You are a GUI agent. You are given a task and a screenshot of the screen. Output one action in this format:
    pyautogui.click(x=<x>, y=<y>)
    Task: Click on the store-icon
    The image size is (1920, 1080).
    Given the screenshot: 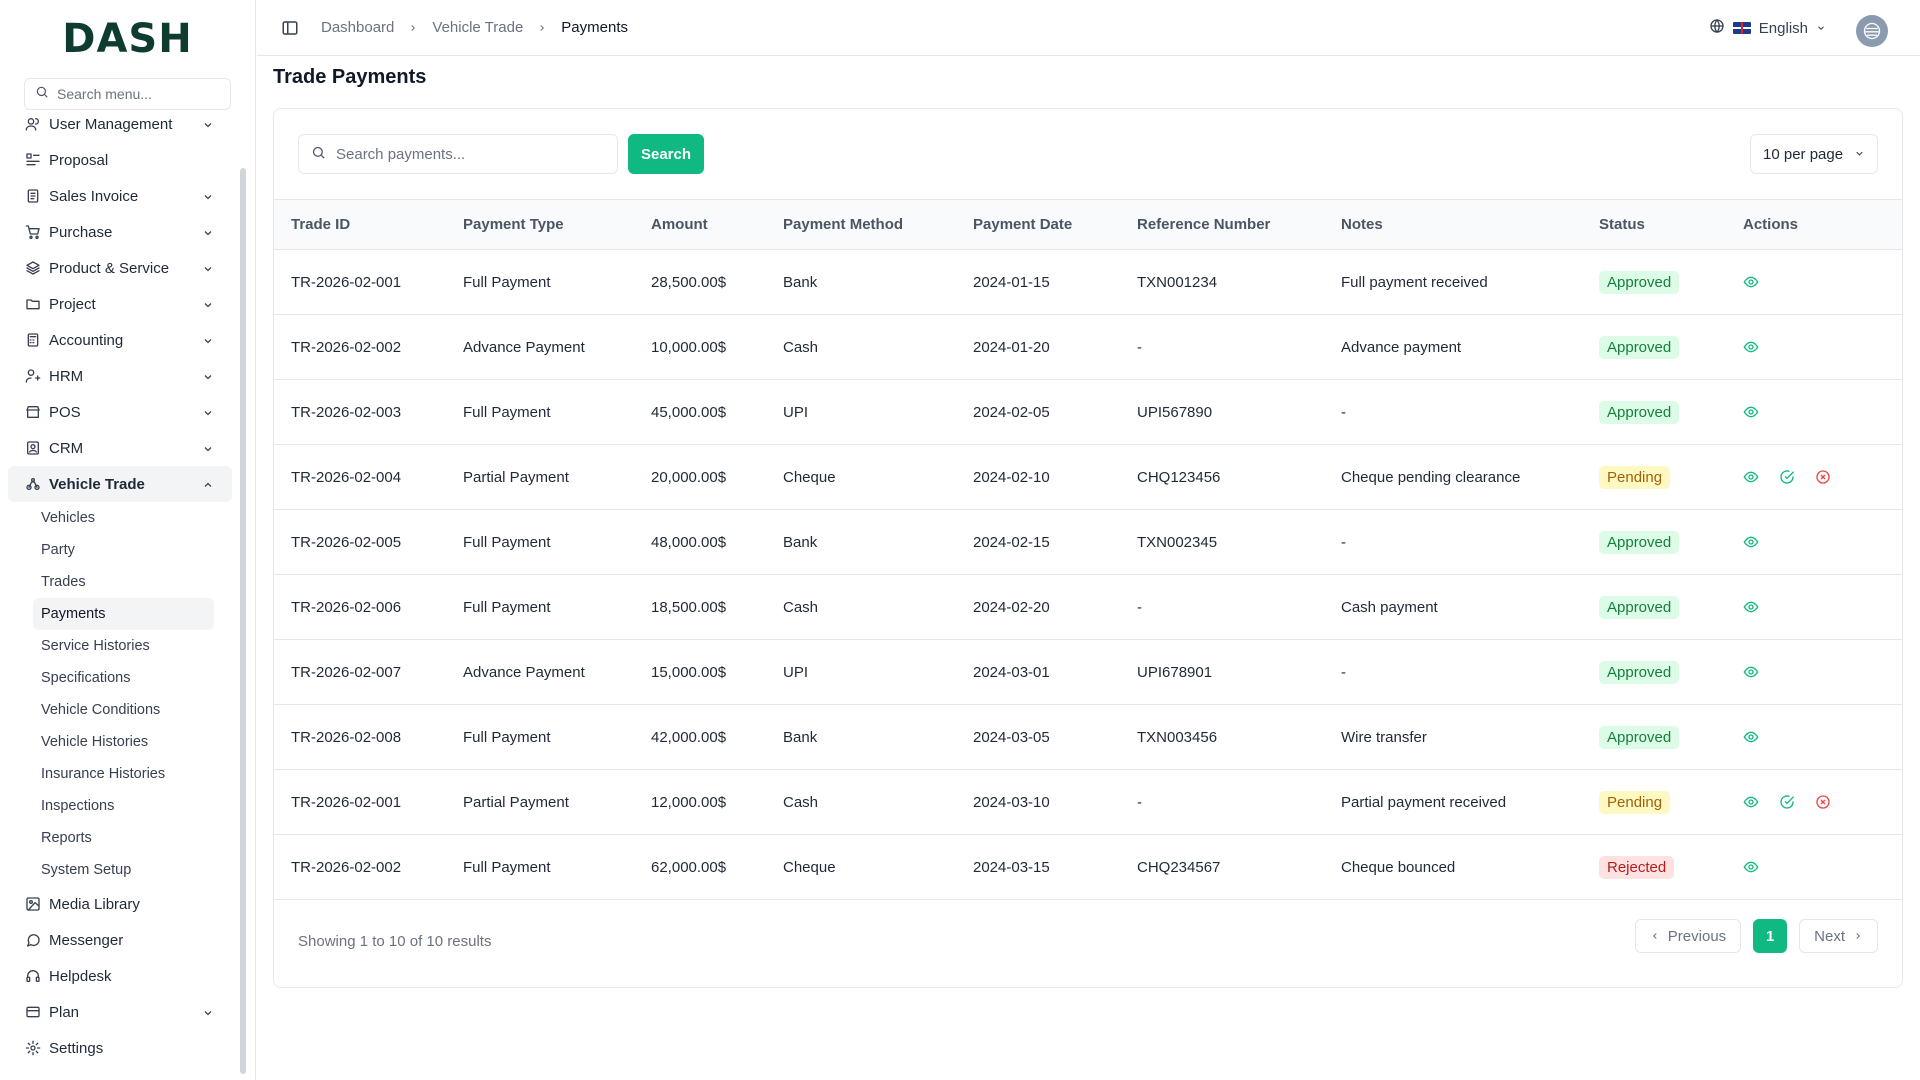 What is the action you would take?
    pyautogui.click(x=33, y=412)
    